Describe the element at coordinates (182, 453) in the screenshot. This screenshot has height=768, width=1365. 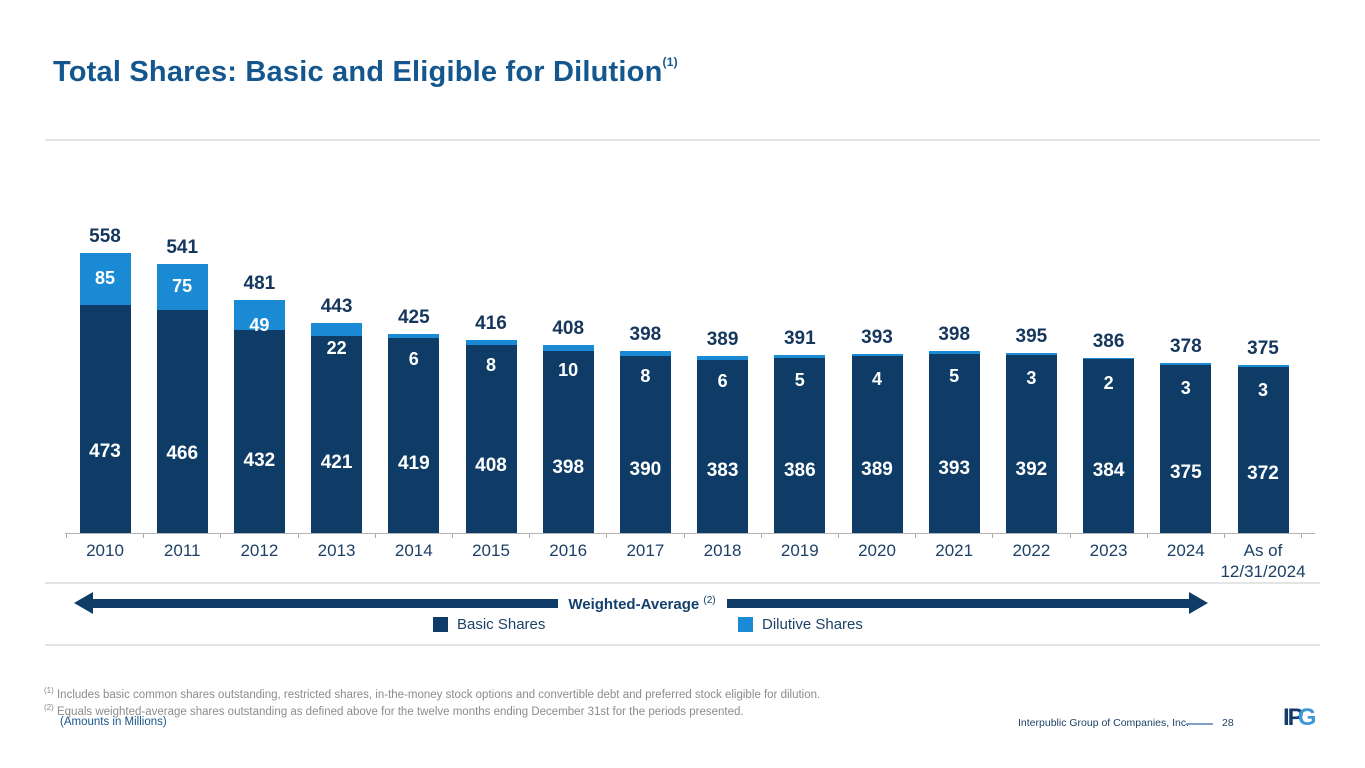
I see `basic-value-label-2011: 466` at that location.